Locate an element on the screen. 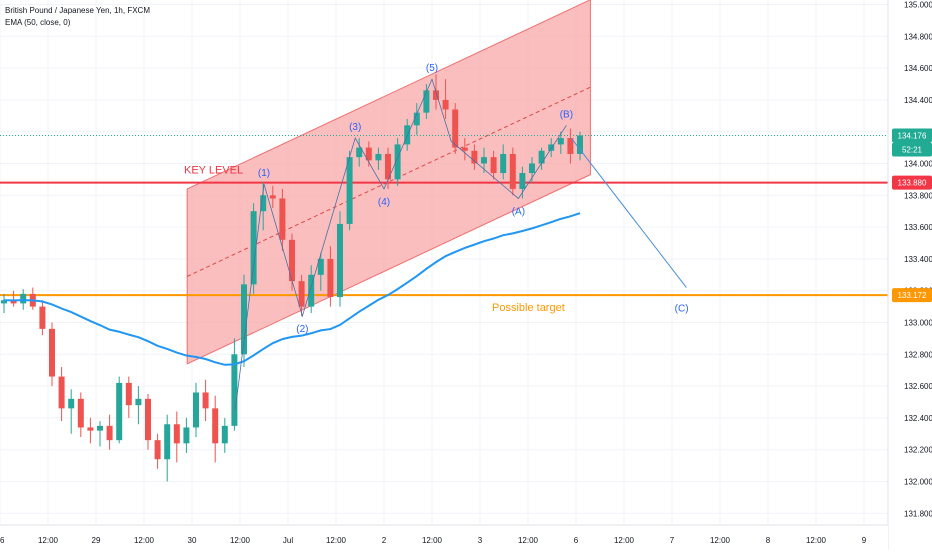 This screenshot has width=932, height=555. time-tick-label: 9 is located at coordinates (864, 540).